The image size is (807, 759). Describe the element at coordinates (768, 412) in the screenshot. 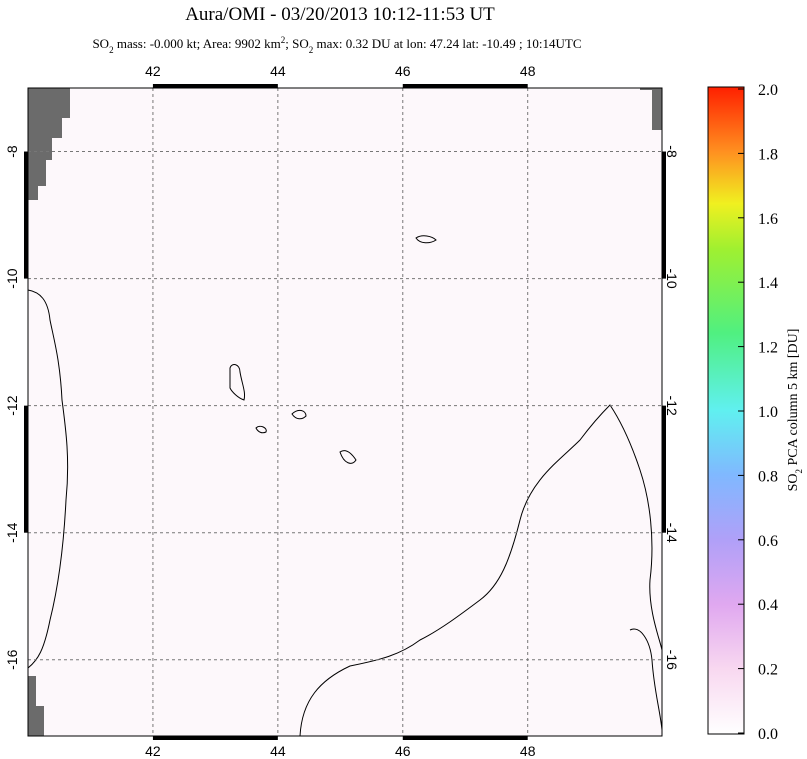

I see `colorbar-tick-label: 1.0` at that location.